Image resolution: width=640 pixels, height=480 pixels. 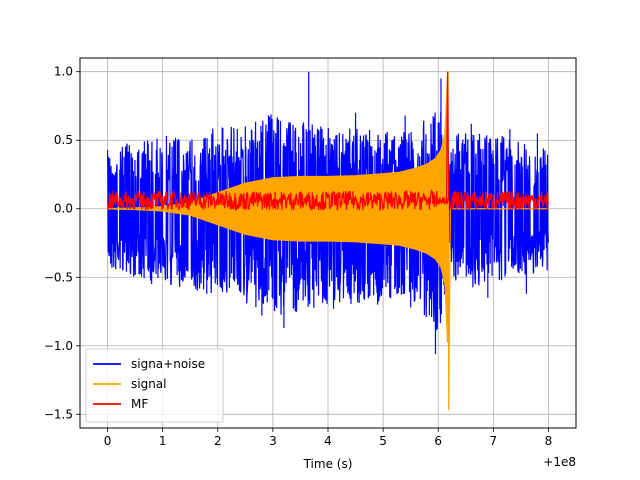 What do you see at coordinates (328, 464) in the screenshot?
I see `x-axis-label: Time (s)` at bounding box center [328, 464].